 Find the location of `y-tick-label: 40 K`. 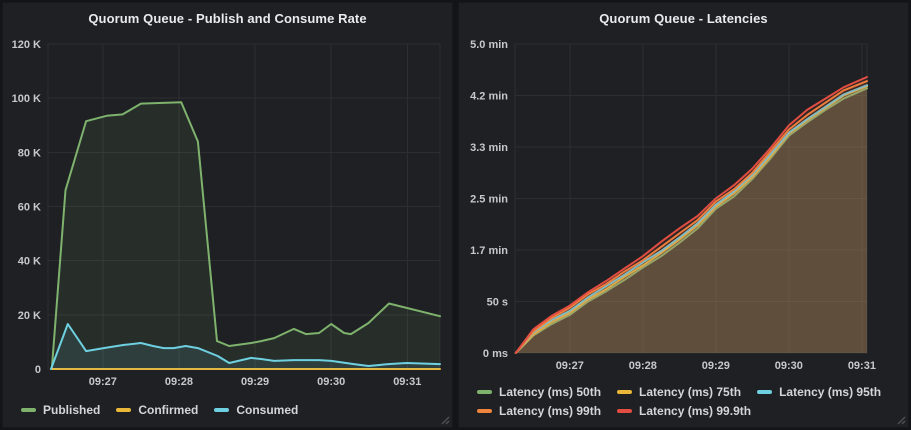

y-tick-label: 40 K is located at coordinates (29, 262).